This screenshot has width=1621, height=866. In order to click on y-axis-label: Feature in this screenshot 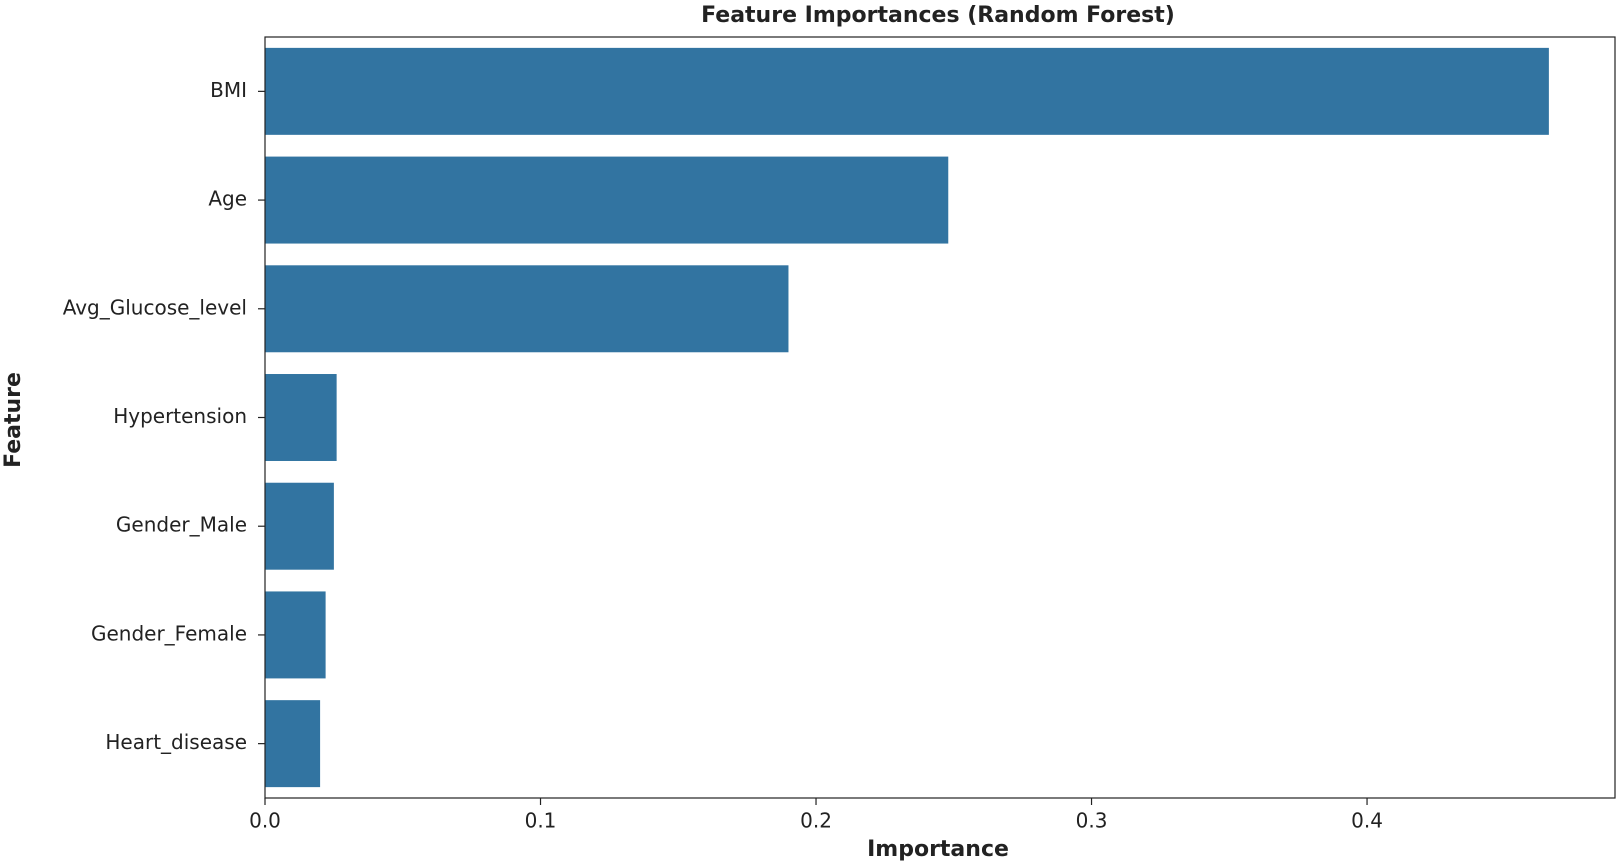, I will do `click(13, 420)`.